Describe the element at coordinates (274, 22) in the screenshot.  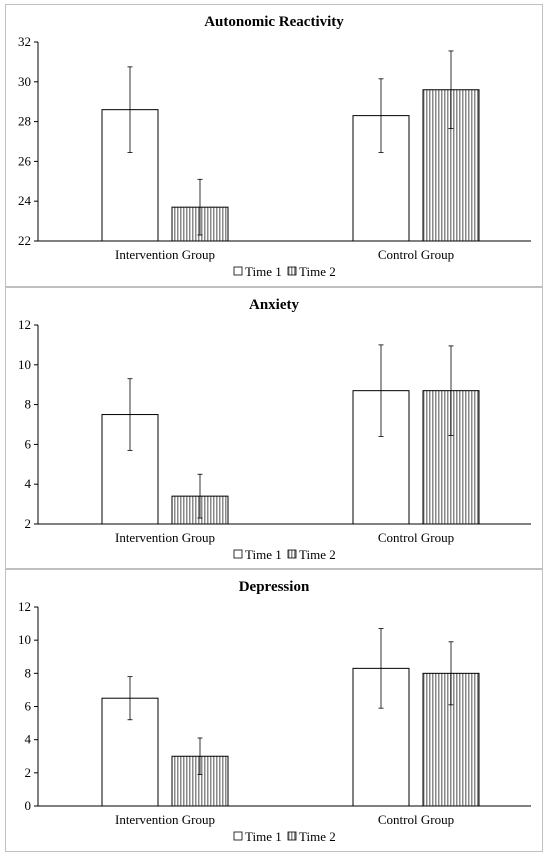
I see `chart-title: Autonomic Reactivity` at that location.